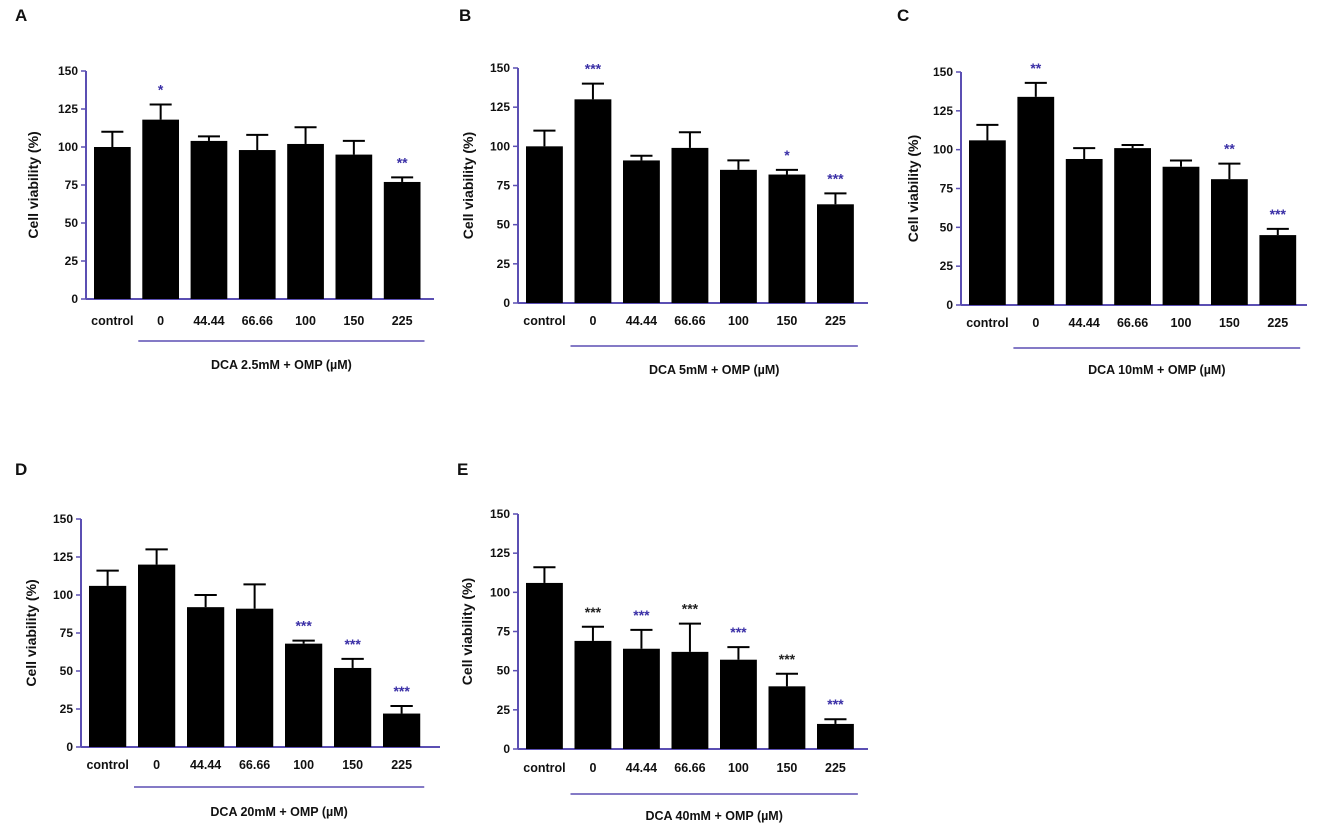  Describe the element at coordinates (462, 469) in the screenshot. I see `panel-letter: E` at that location.